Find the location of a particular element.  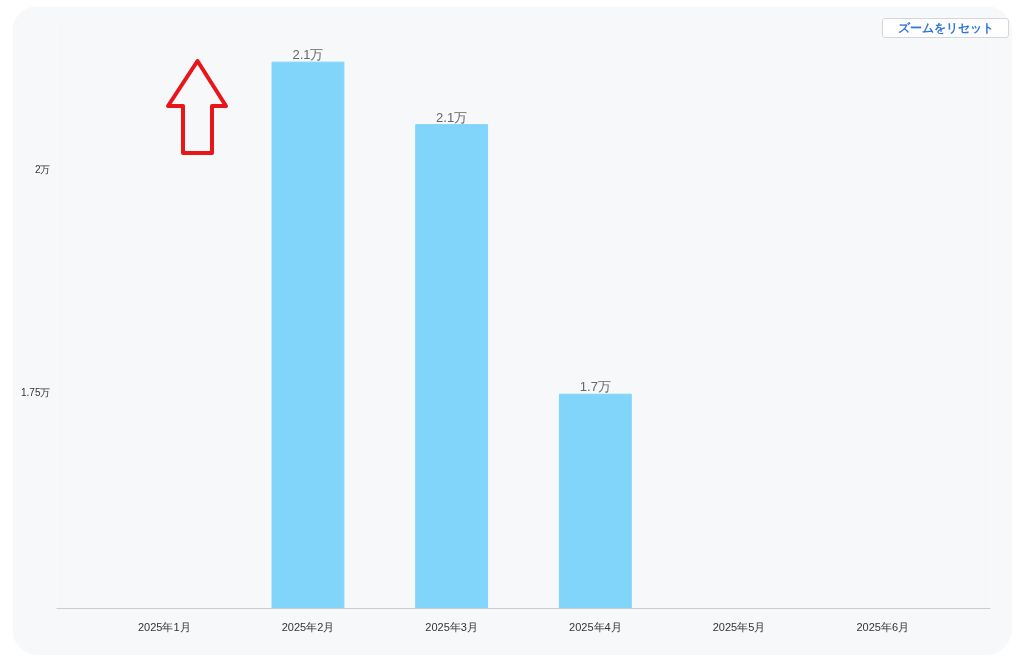

x-tick-label: 2025年6月 is located at coordinates (883, 626).